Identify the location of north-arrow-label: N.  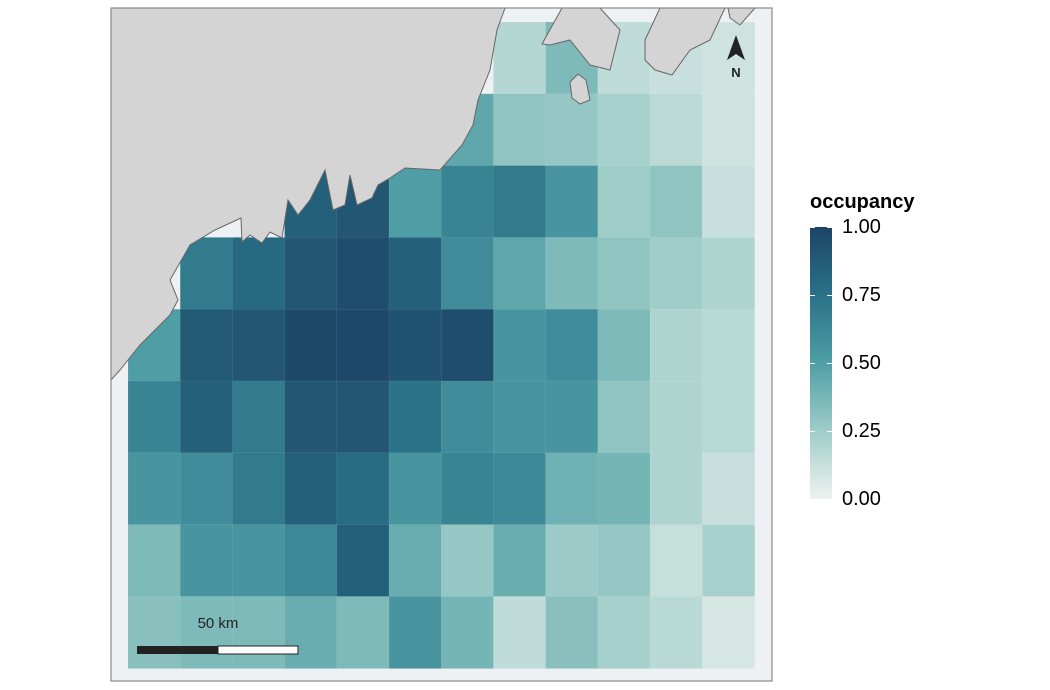
(735, 72).